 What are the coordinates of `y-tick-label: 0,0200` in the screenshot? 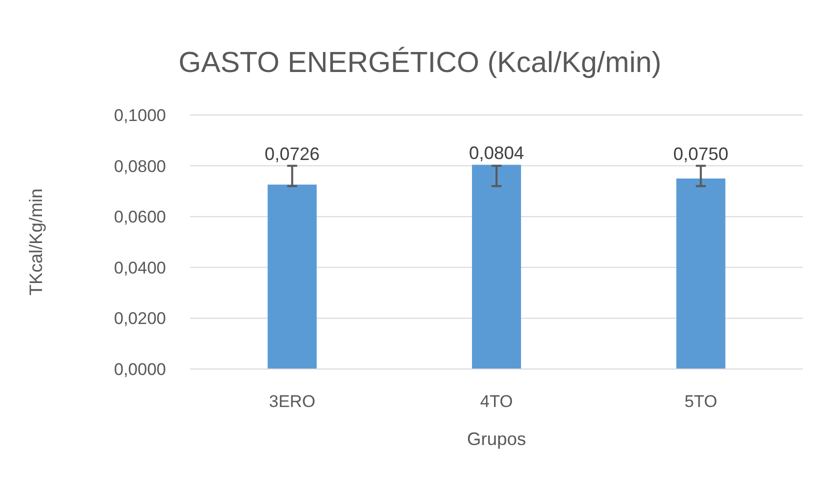 It's located at (140, 318).